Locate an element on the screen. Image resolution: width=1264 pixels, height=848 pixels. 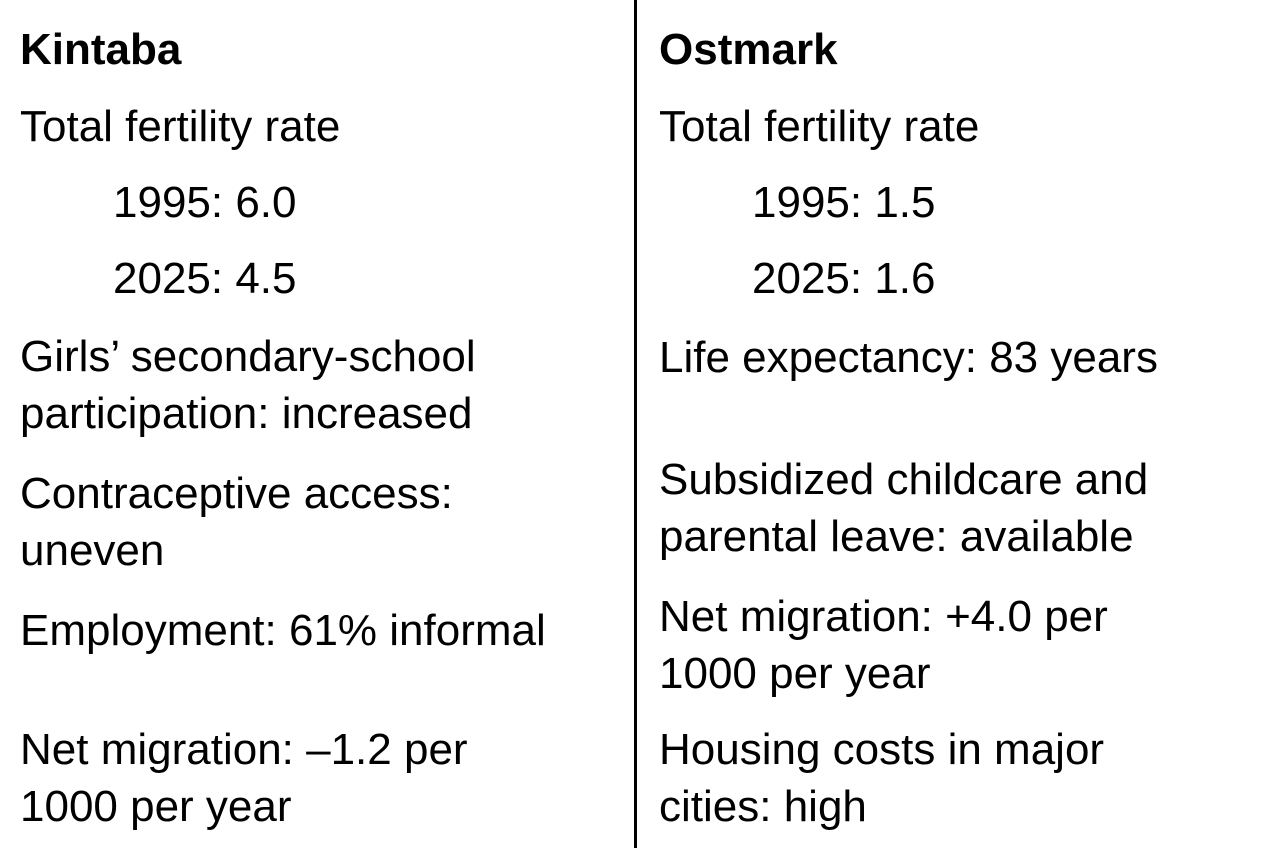
ostmark-life-expectancy: Life expectancy: 83 years is located at coordinates (908, 357).